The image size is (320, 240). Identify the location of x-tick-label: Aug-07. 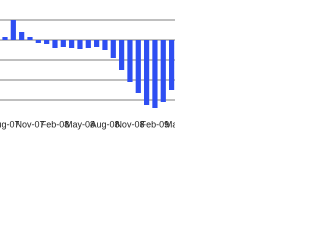
(10, 124).